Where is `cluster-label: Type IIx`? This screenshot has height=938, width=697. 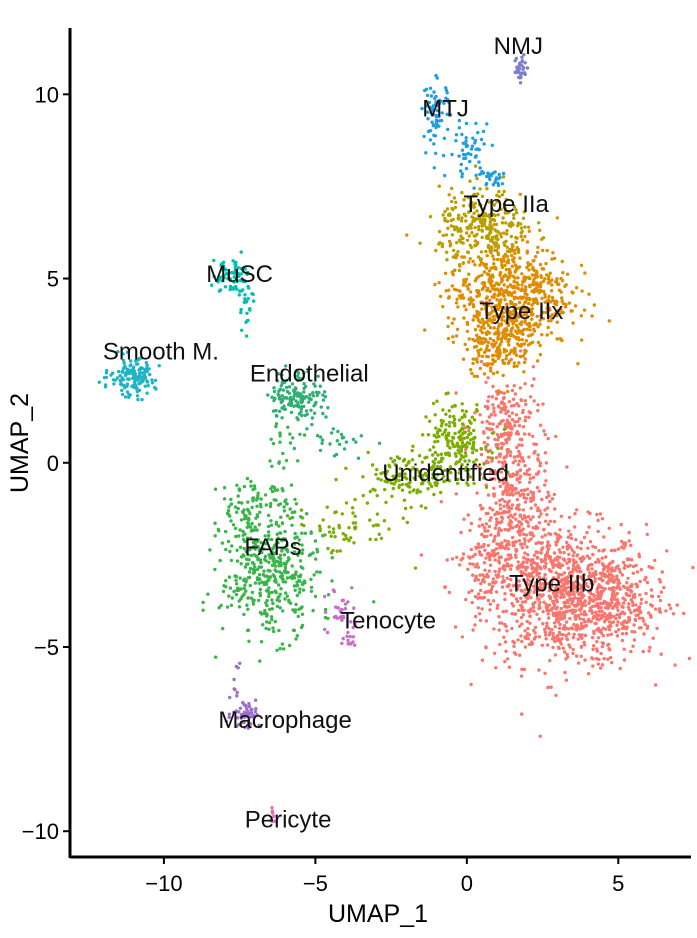
cluster-label: Type IIx is located at coordinates (521, 311).